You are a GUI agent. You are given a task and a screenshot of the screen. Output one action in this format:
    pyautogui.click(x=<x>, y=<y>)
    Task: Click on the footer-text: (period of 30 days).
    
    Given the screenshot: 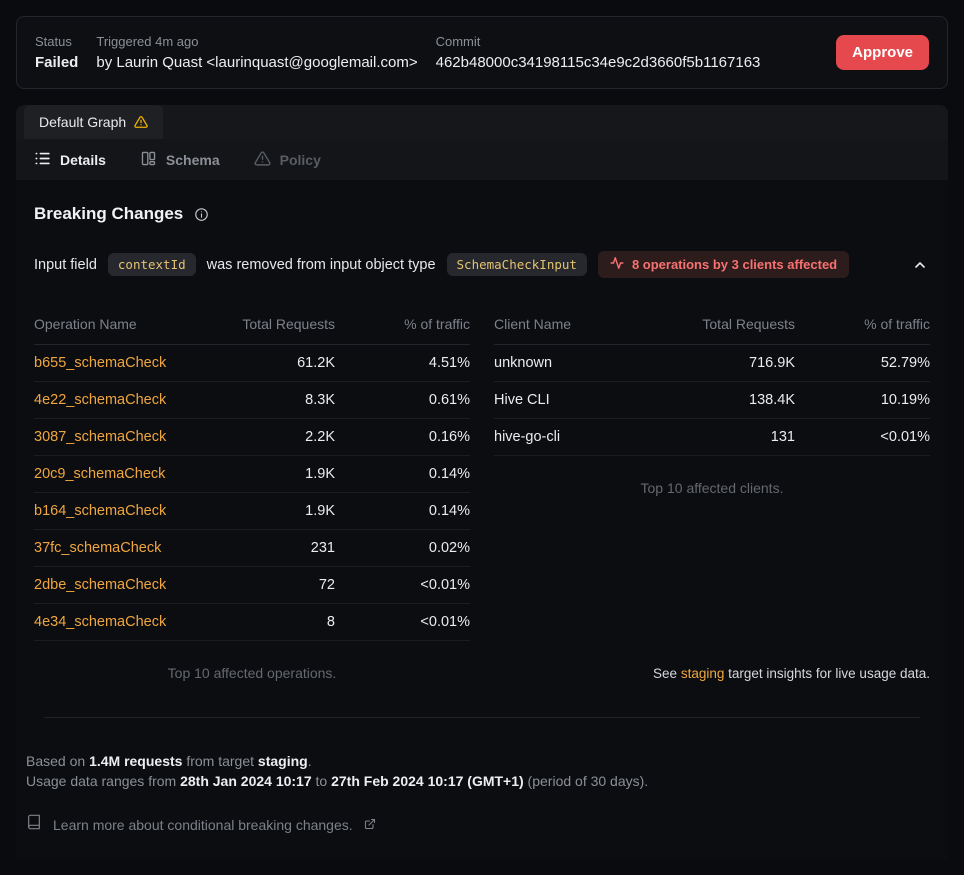 What is the action you would take?
    pyautogui.click(x=586, y=781)
    